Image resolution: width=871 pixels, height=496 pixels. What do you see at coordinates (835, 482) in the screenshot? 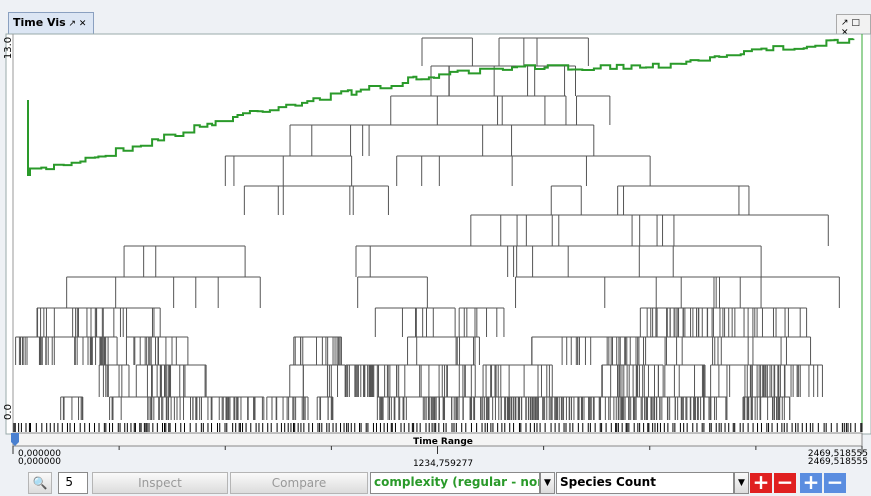
I see `remove-blue: −` at bounding box center [835, 482].